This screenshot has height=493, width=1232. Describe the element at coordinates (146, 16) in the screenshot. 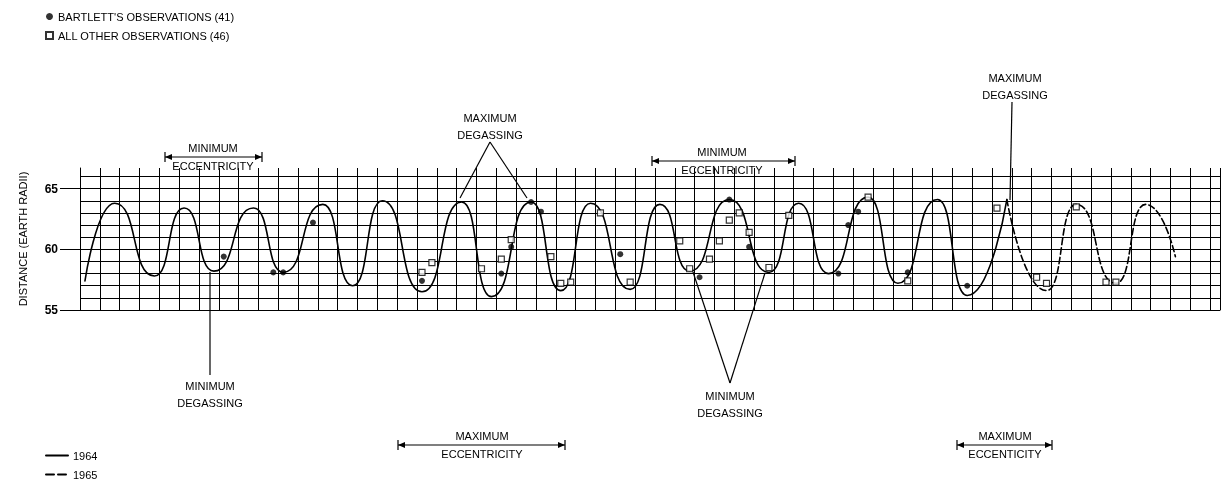

I see `legend-label: BARTLETT'S OBSERVATIONS (41)` at that location.